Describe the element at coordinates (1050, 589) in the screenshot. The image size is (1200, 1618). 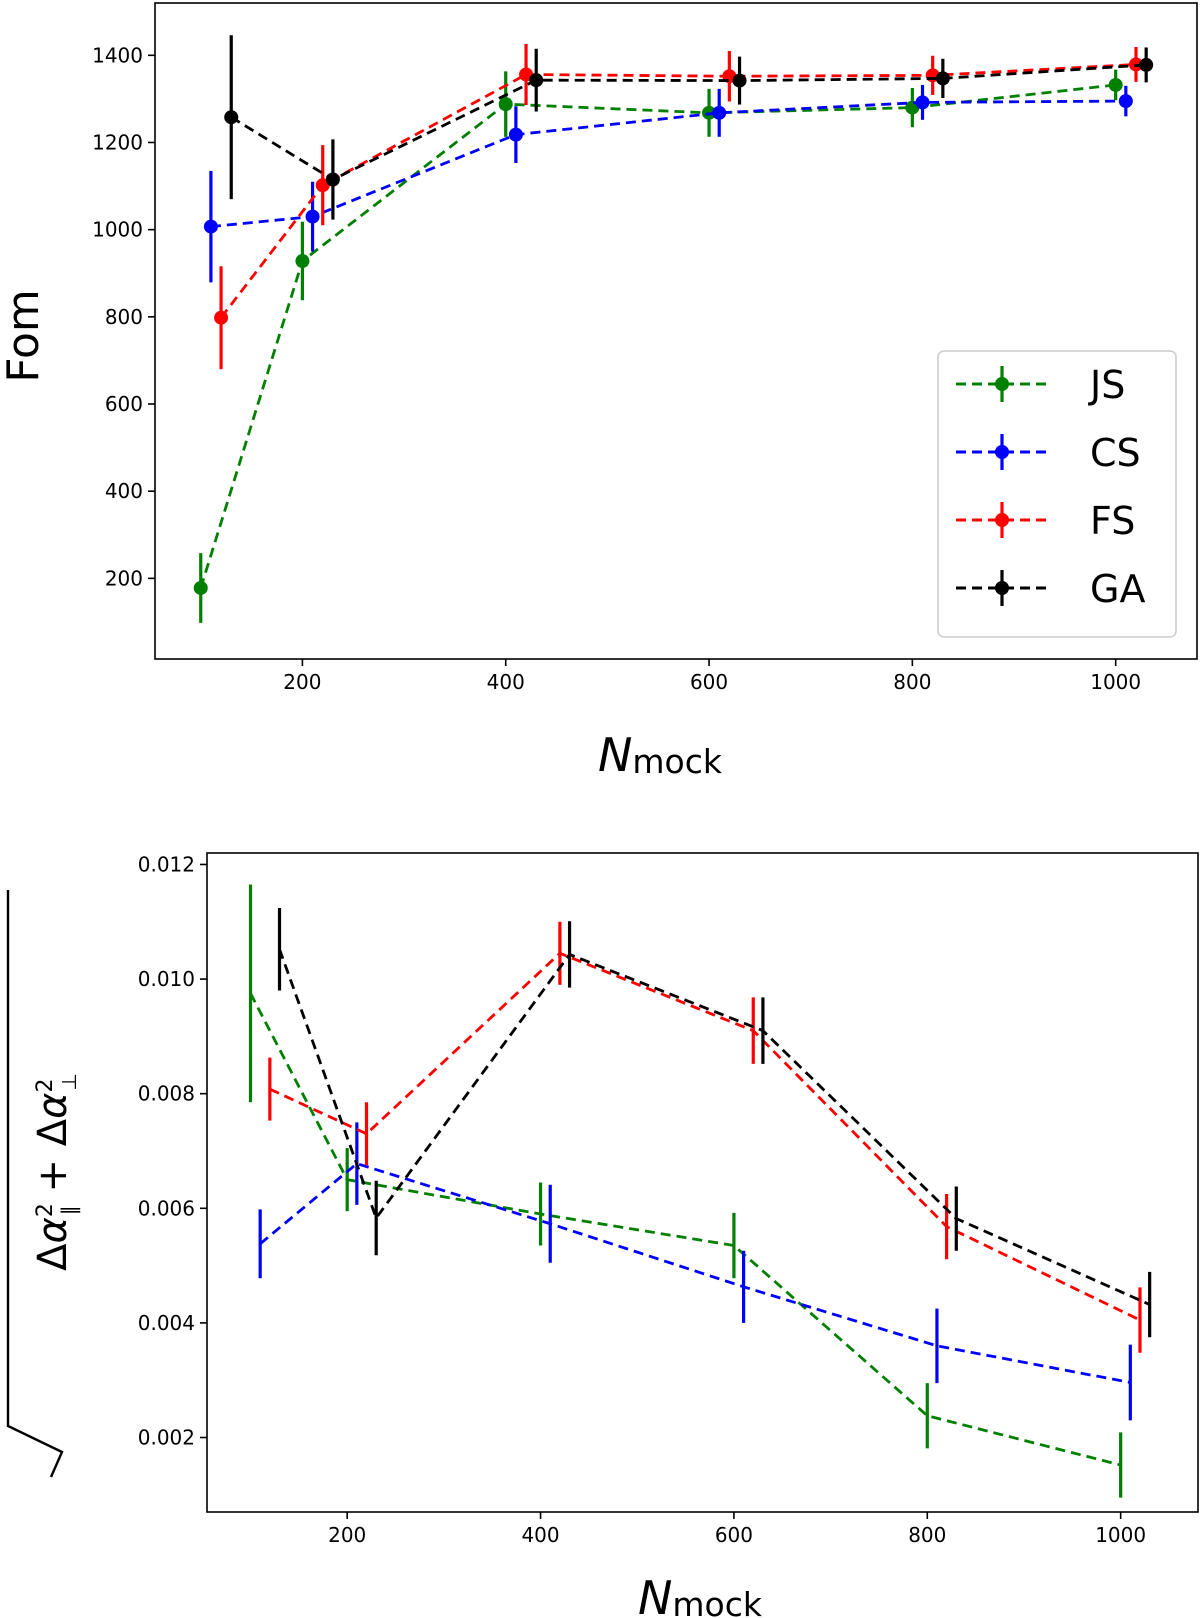
I see `legend-entry-ga: GA` at that location.